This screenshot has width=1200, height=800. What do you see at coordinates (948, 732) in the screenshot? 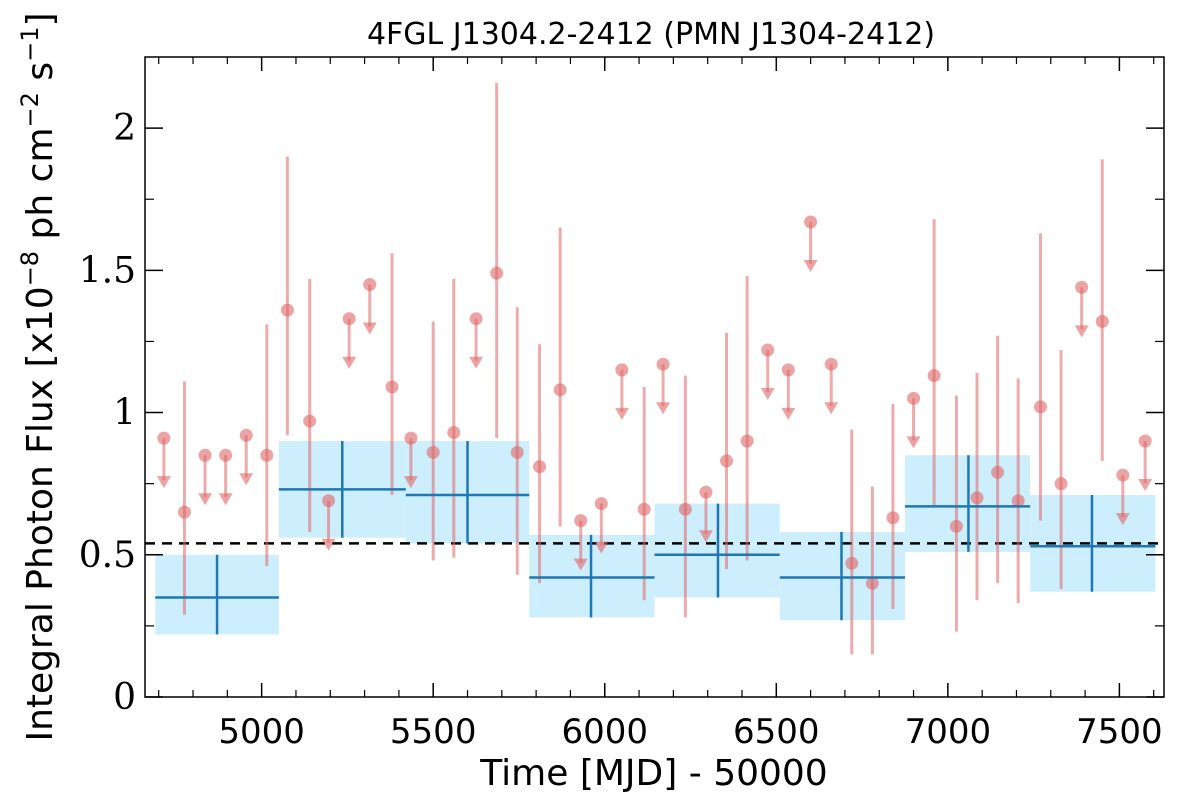
I see `x-tick-label: 7000` at bounding box center [948, 732].